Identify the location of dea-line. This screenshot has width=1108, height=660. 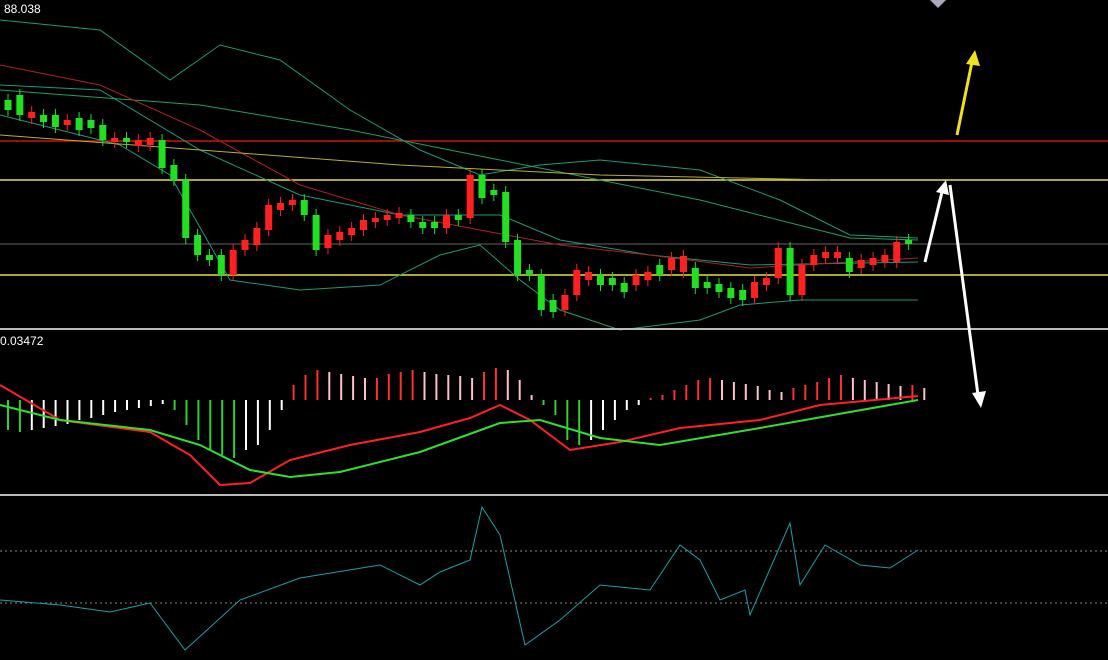
(459, 439).